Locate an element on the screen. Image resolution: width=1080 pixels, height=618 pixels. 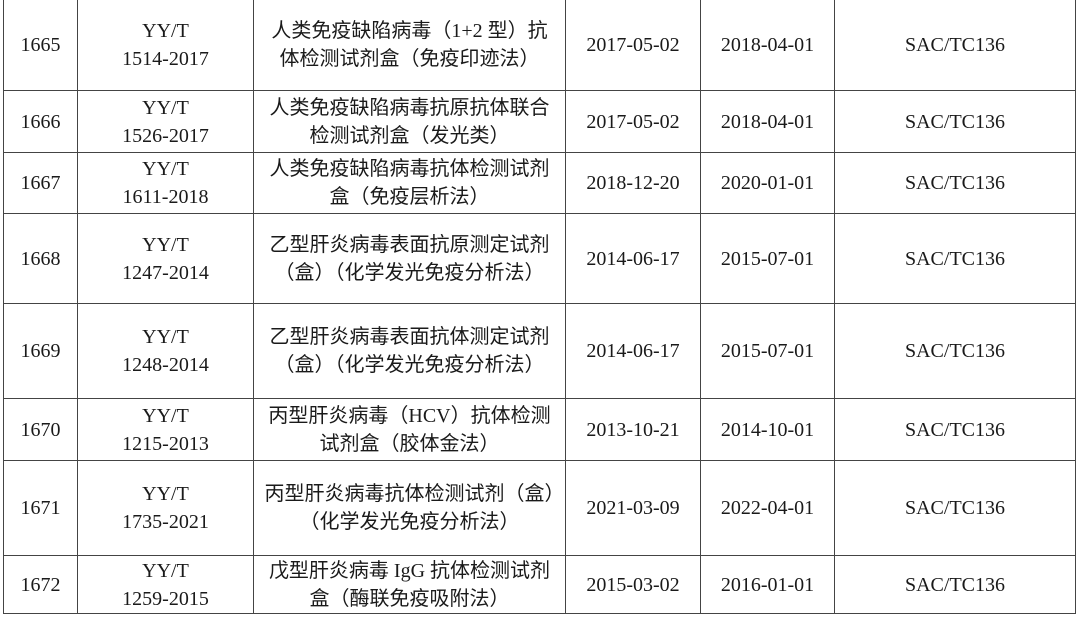
effective-date: 2016-01-01 is located at coordinates (767, 584).